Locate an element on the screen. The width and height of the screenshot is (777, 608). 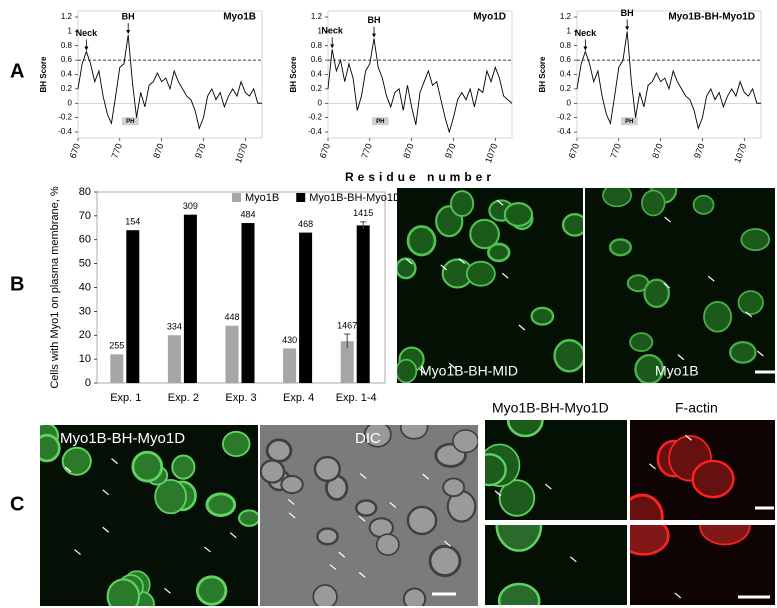
x-tick-label: Exp. 1 is located at coordinates (125, 398).